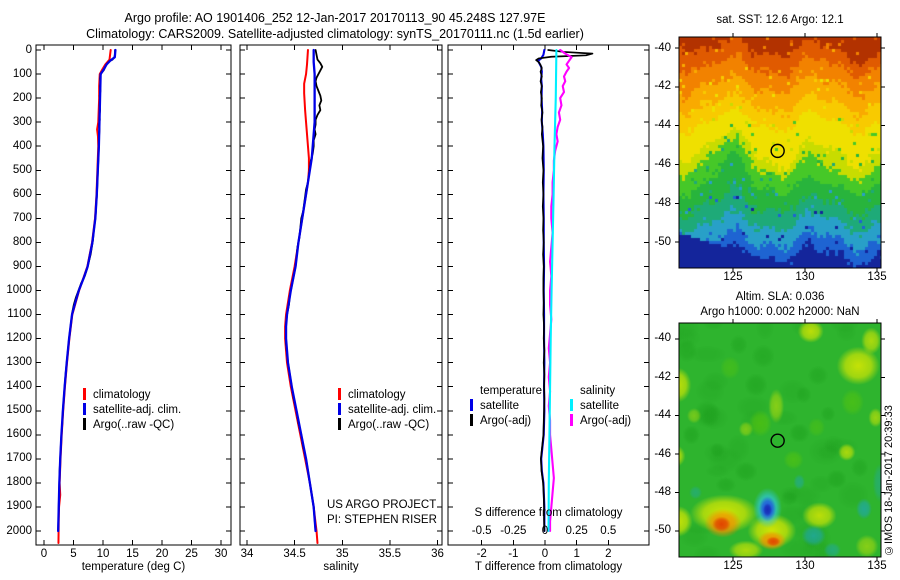 This screenshot has height=580, width=900. Describe the element at coordinates (608, 531) in the screenshot. I see `s-difference-tick-label: 0.5` at that location.